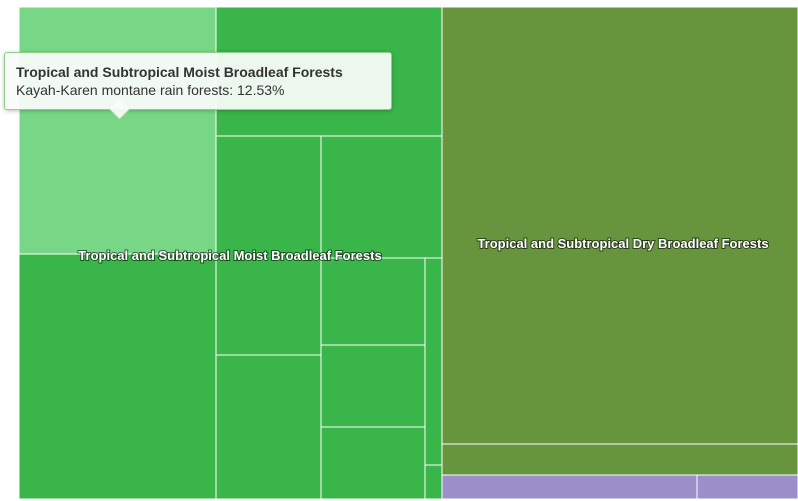 The width and height of the screenshot is (798, 501). I want to click on tooltip-text: Kayah-Karen montane rain forests: 12.53%, so click(150, 90).